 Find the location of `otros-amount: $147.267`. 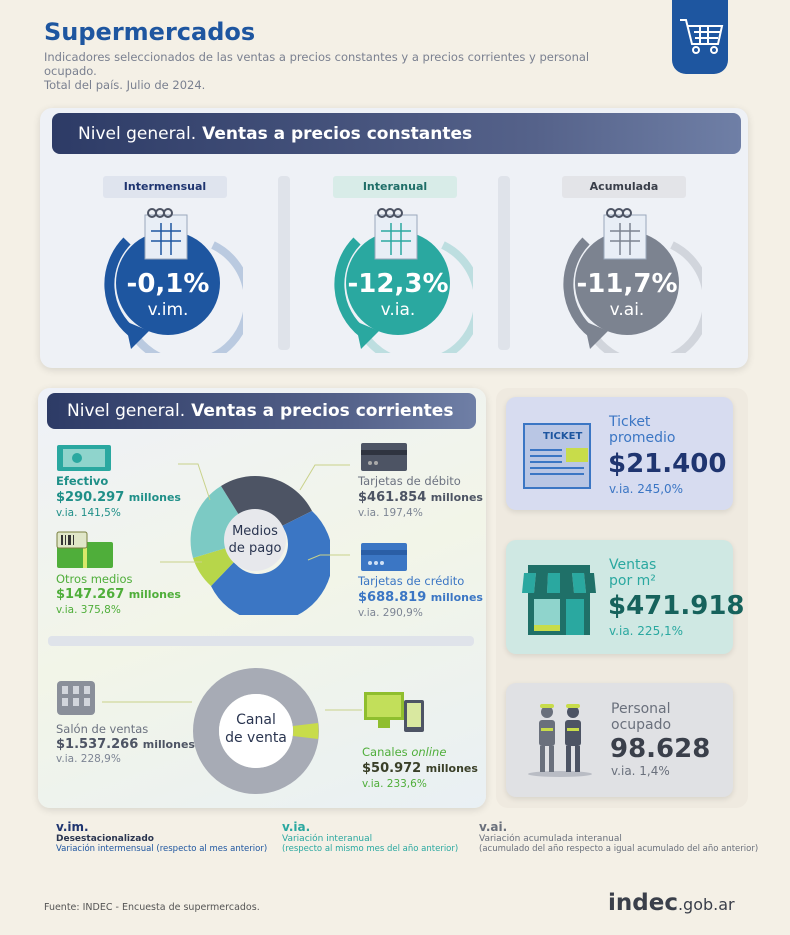

otros-amount: $147.267 is located at coordinates (90, 594).